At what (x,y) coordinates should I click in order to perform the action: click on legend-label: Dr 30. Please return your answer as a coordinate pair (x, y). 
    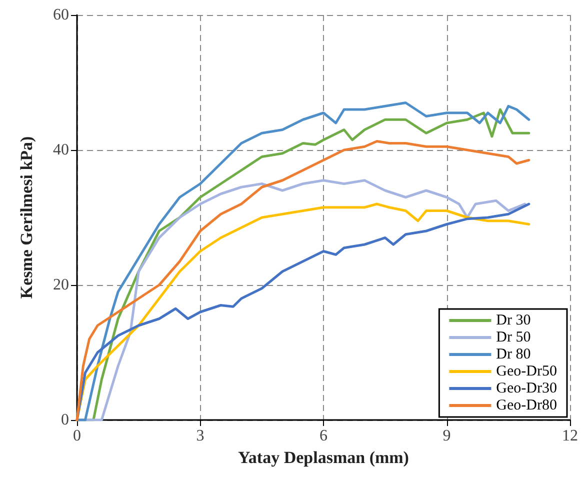
    Looking at the image, I should click on (513, 320).